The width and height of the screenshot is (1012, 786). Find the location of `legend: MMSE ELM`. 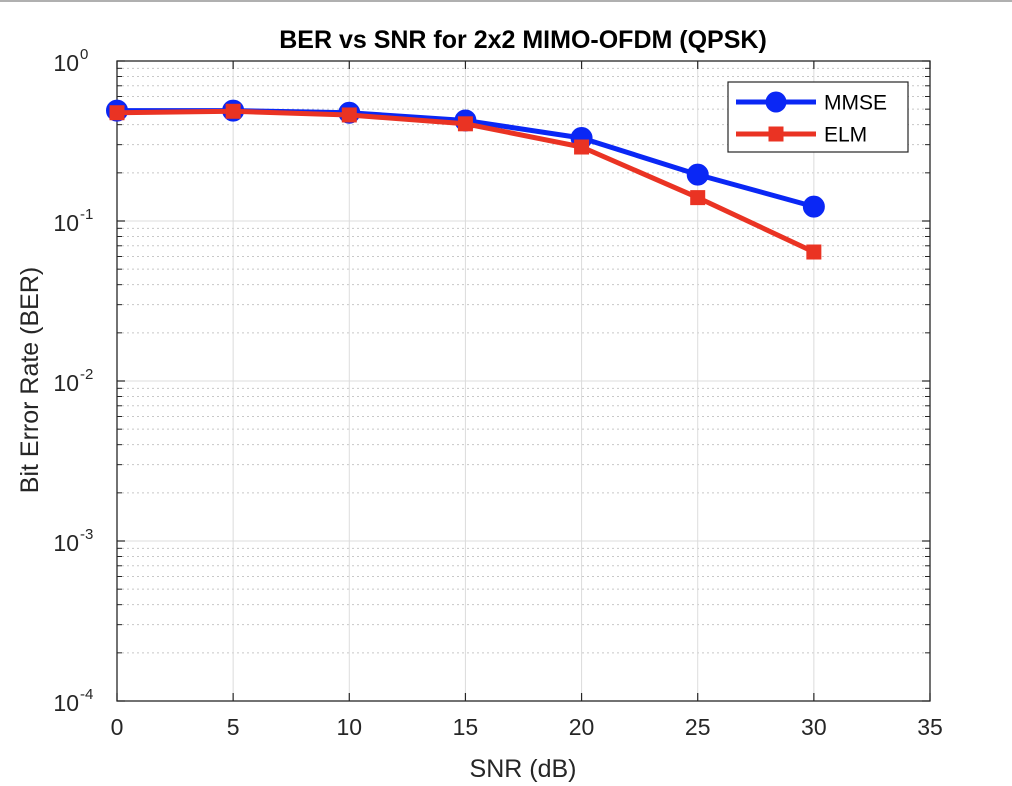

legend: MMSE ELM is located at coordinates (818, 117).